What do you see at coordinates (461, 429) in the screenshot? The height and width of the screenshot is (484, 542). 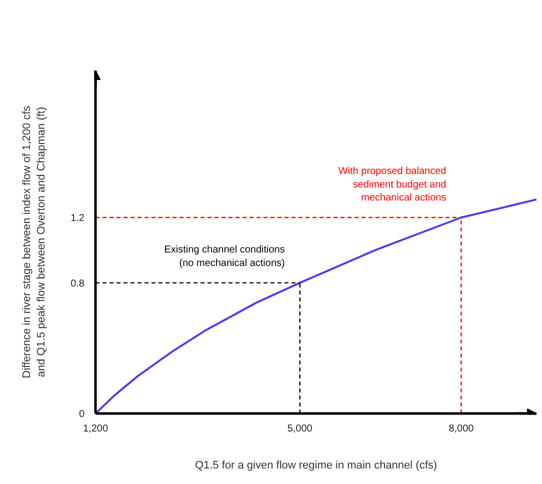 I see `x-tick-label: 8,000` at bounding box center [461, 429].